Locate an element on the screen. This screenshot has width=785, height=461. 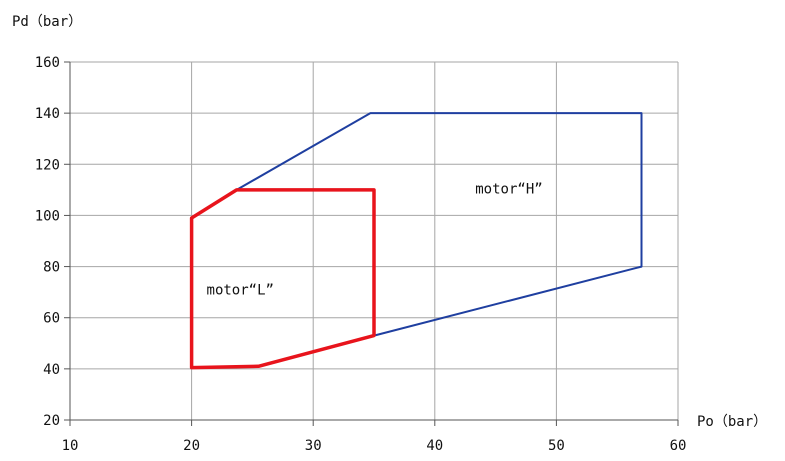
y-tick-label-1: 40 is located at coordinates (51, 370).